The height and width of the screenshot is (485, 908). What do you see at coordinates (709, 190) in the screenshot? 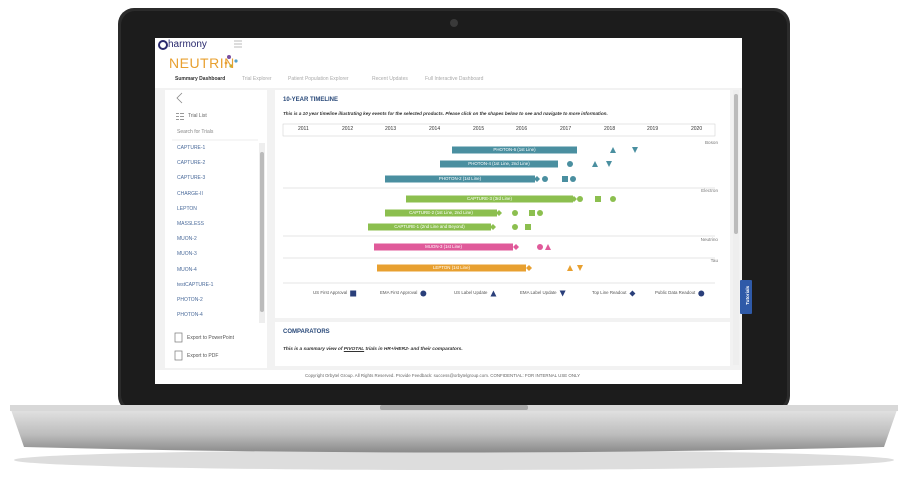
I see `group-label: Electron` at bounding box center [709, 190].